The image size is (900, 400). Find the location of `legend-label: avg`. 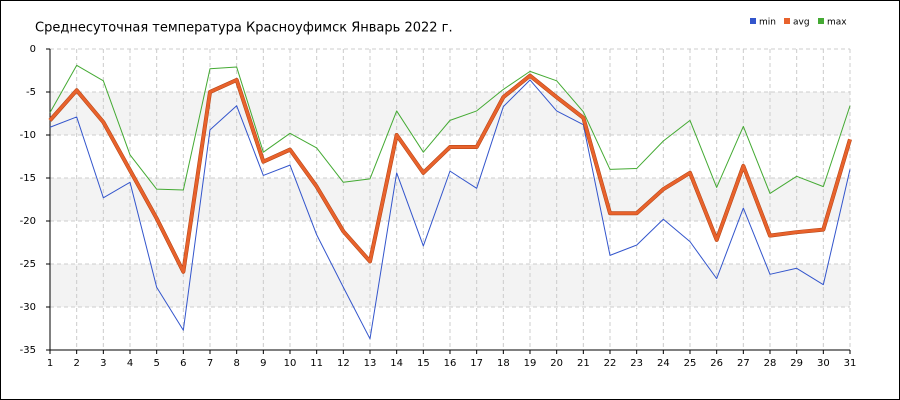

legend-label: avg is located at coordinates (801, 23).